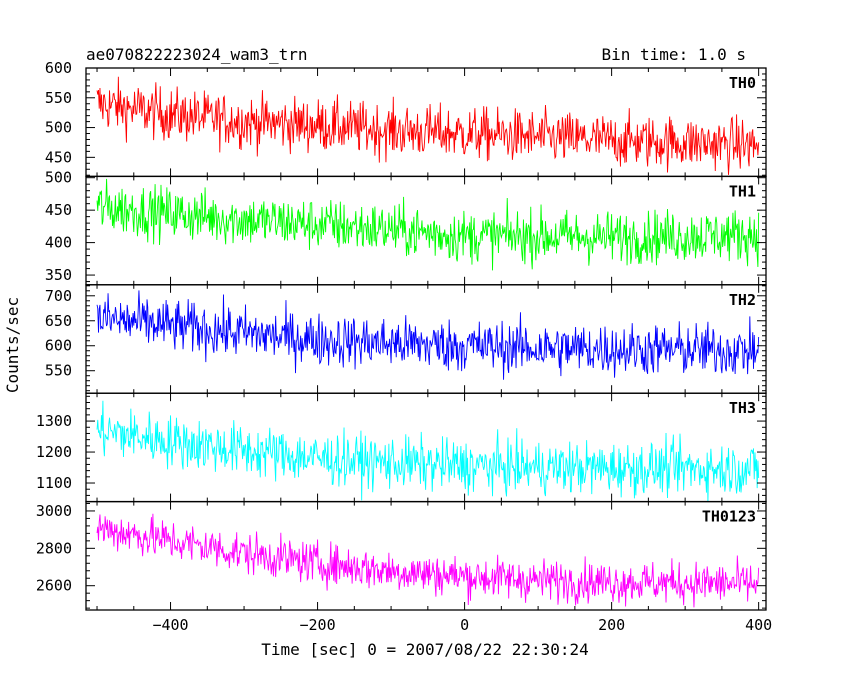 This screenshot has height=680, width=850. Describe the element at coordinates (58, 321) in the screenshot. I see `y-tick-label: 650` at that location.